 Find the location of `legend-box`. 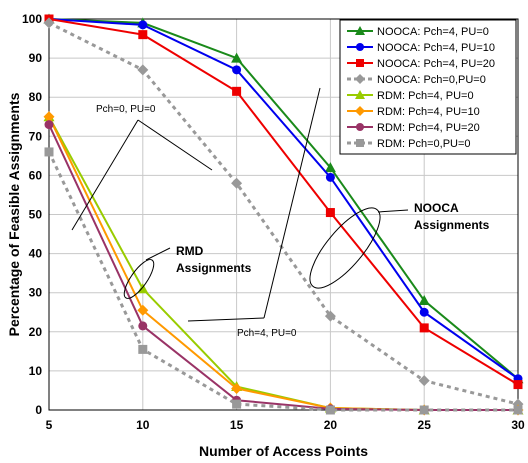

legend-box is located at coordinates (428, 87).